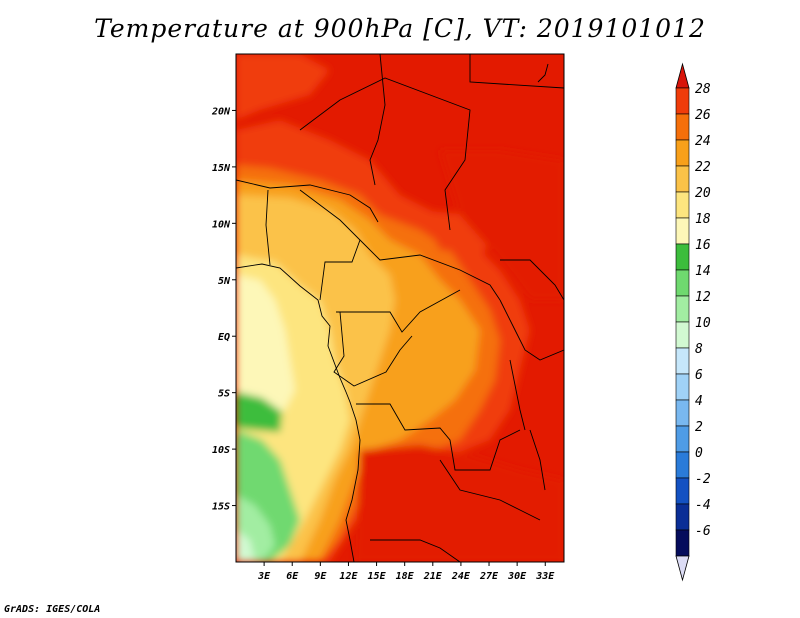 This screenshot has height=618, width=800. I want to click on colorbar-label: 2, so click(699, 427).